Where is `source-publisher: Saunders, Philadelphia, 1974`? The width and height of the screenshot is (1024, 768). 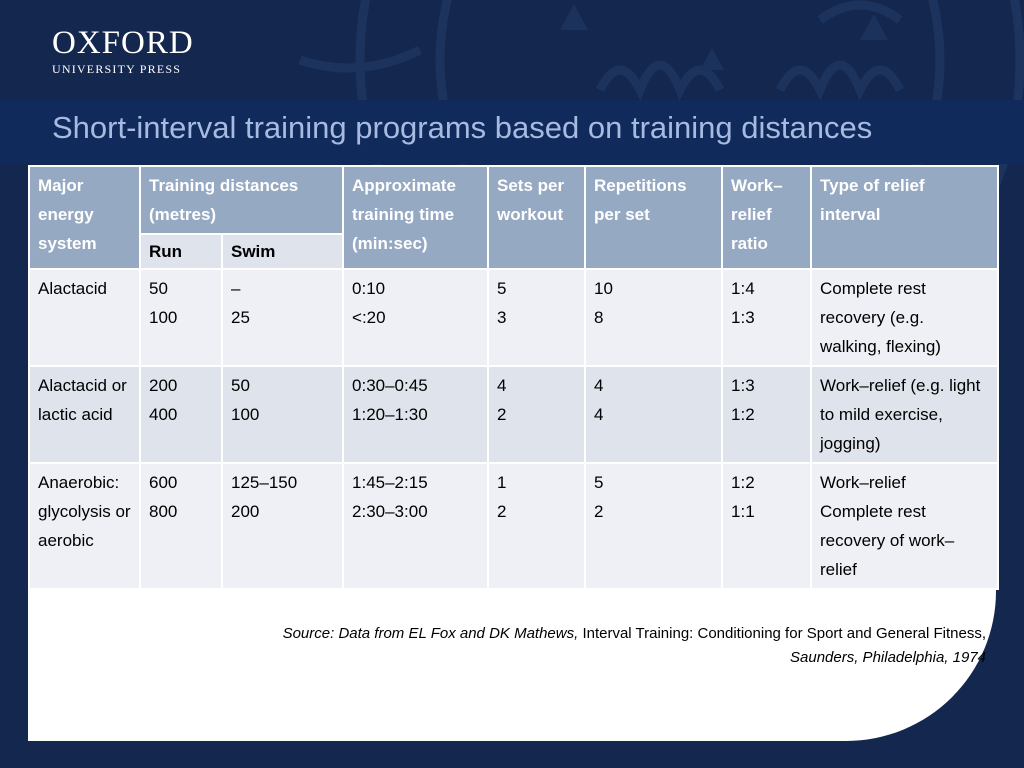 source-publisher: Saunders, Philadelphia, 1974 is located at coordinates (888, 657).